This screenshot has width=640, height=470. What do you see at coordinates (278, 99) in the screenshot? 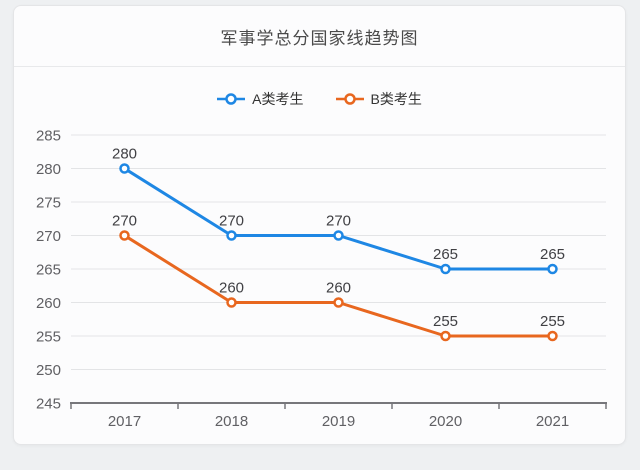
I see `legend-label: A类考生` at bounding box center [278, 99].